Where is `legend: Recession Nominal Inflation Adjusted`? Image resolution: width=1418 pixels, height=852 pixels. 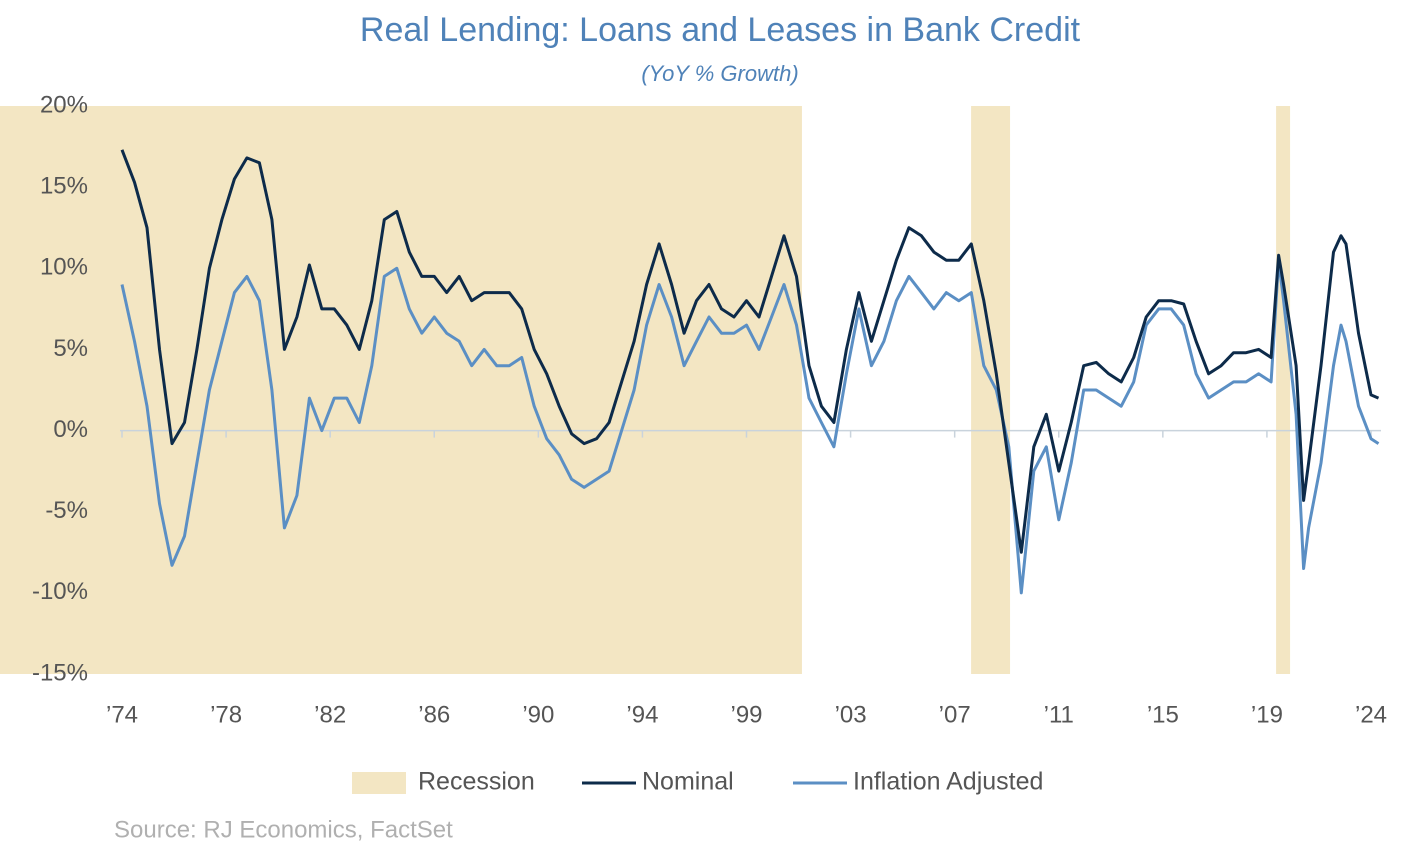 legend: Recession Nominal Inflation Adjusted is located at coordinates (697, 782).